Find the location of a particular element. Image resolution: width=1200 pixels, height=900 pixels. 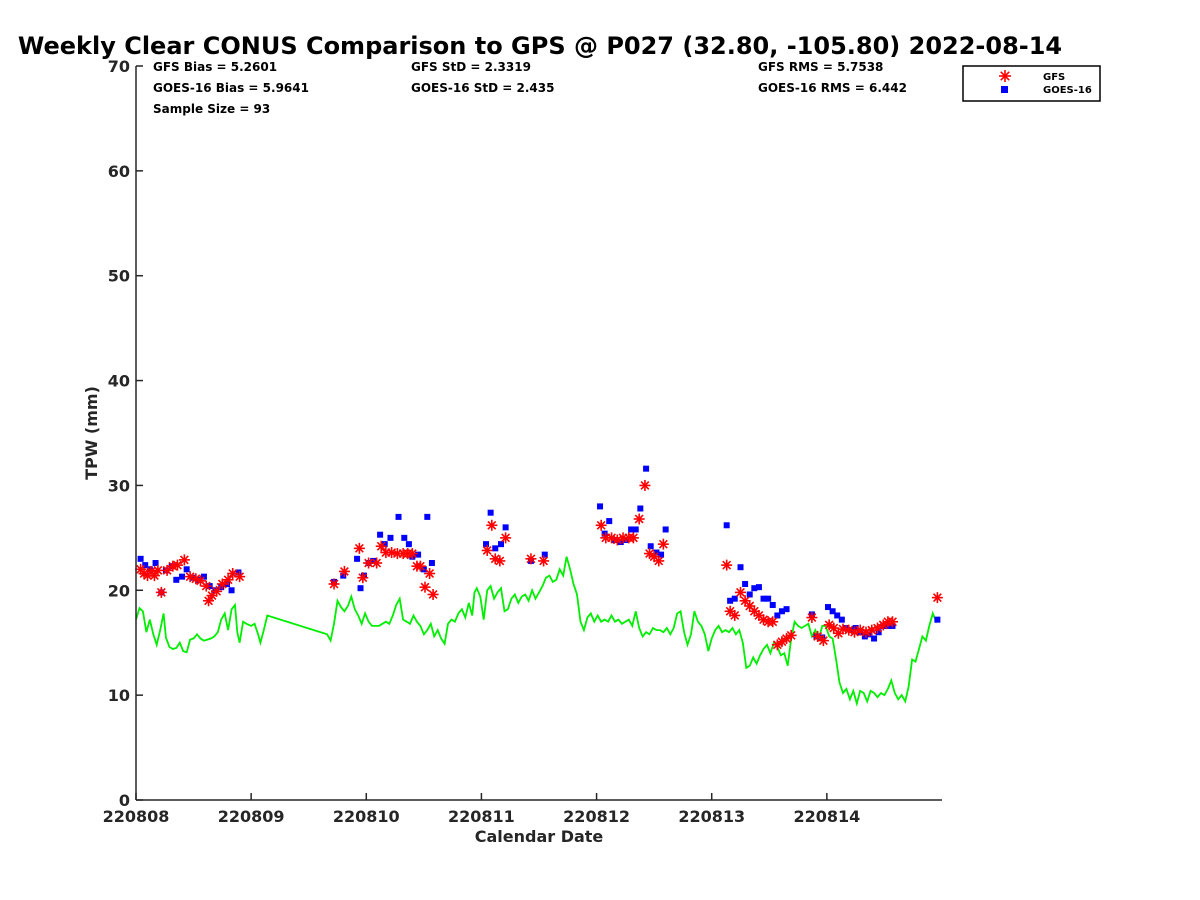

x-tick-label: 220812 is located at coordinates (596, 816).